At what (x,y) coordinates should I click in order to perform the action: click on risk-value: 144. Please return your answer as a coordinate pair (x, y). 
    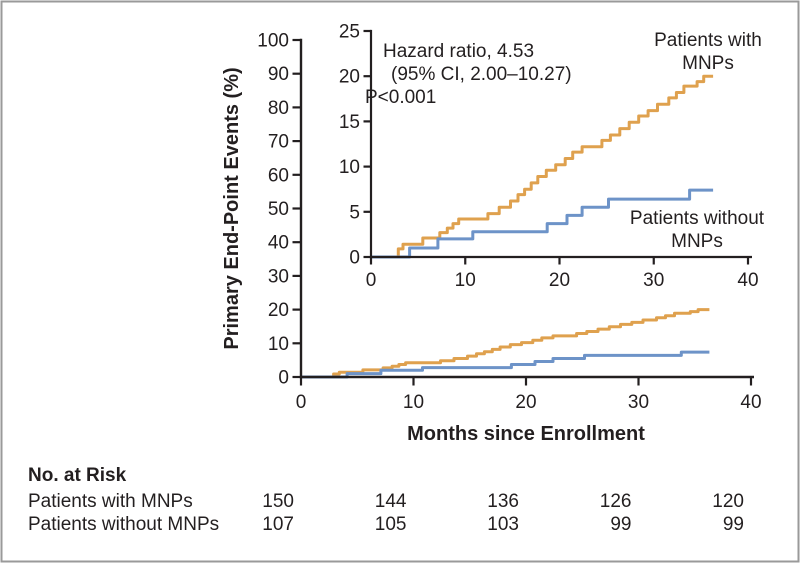
    Looking at the image, I should click on (391, 501).